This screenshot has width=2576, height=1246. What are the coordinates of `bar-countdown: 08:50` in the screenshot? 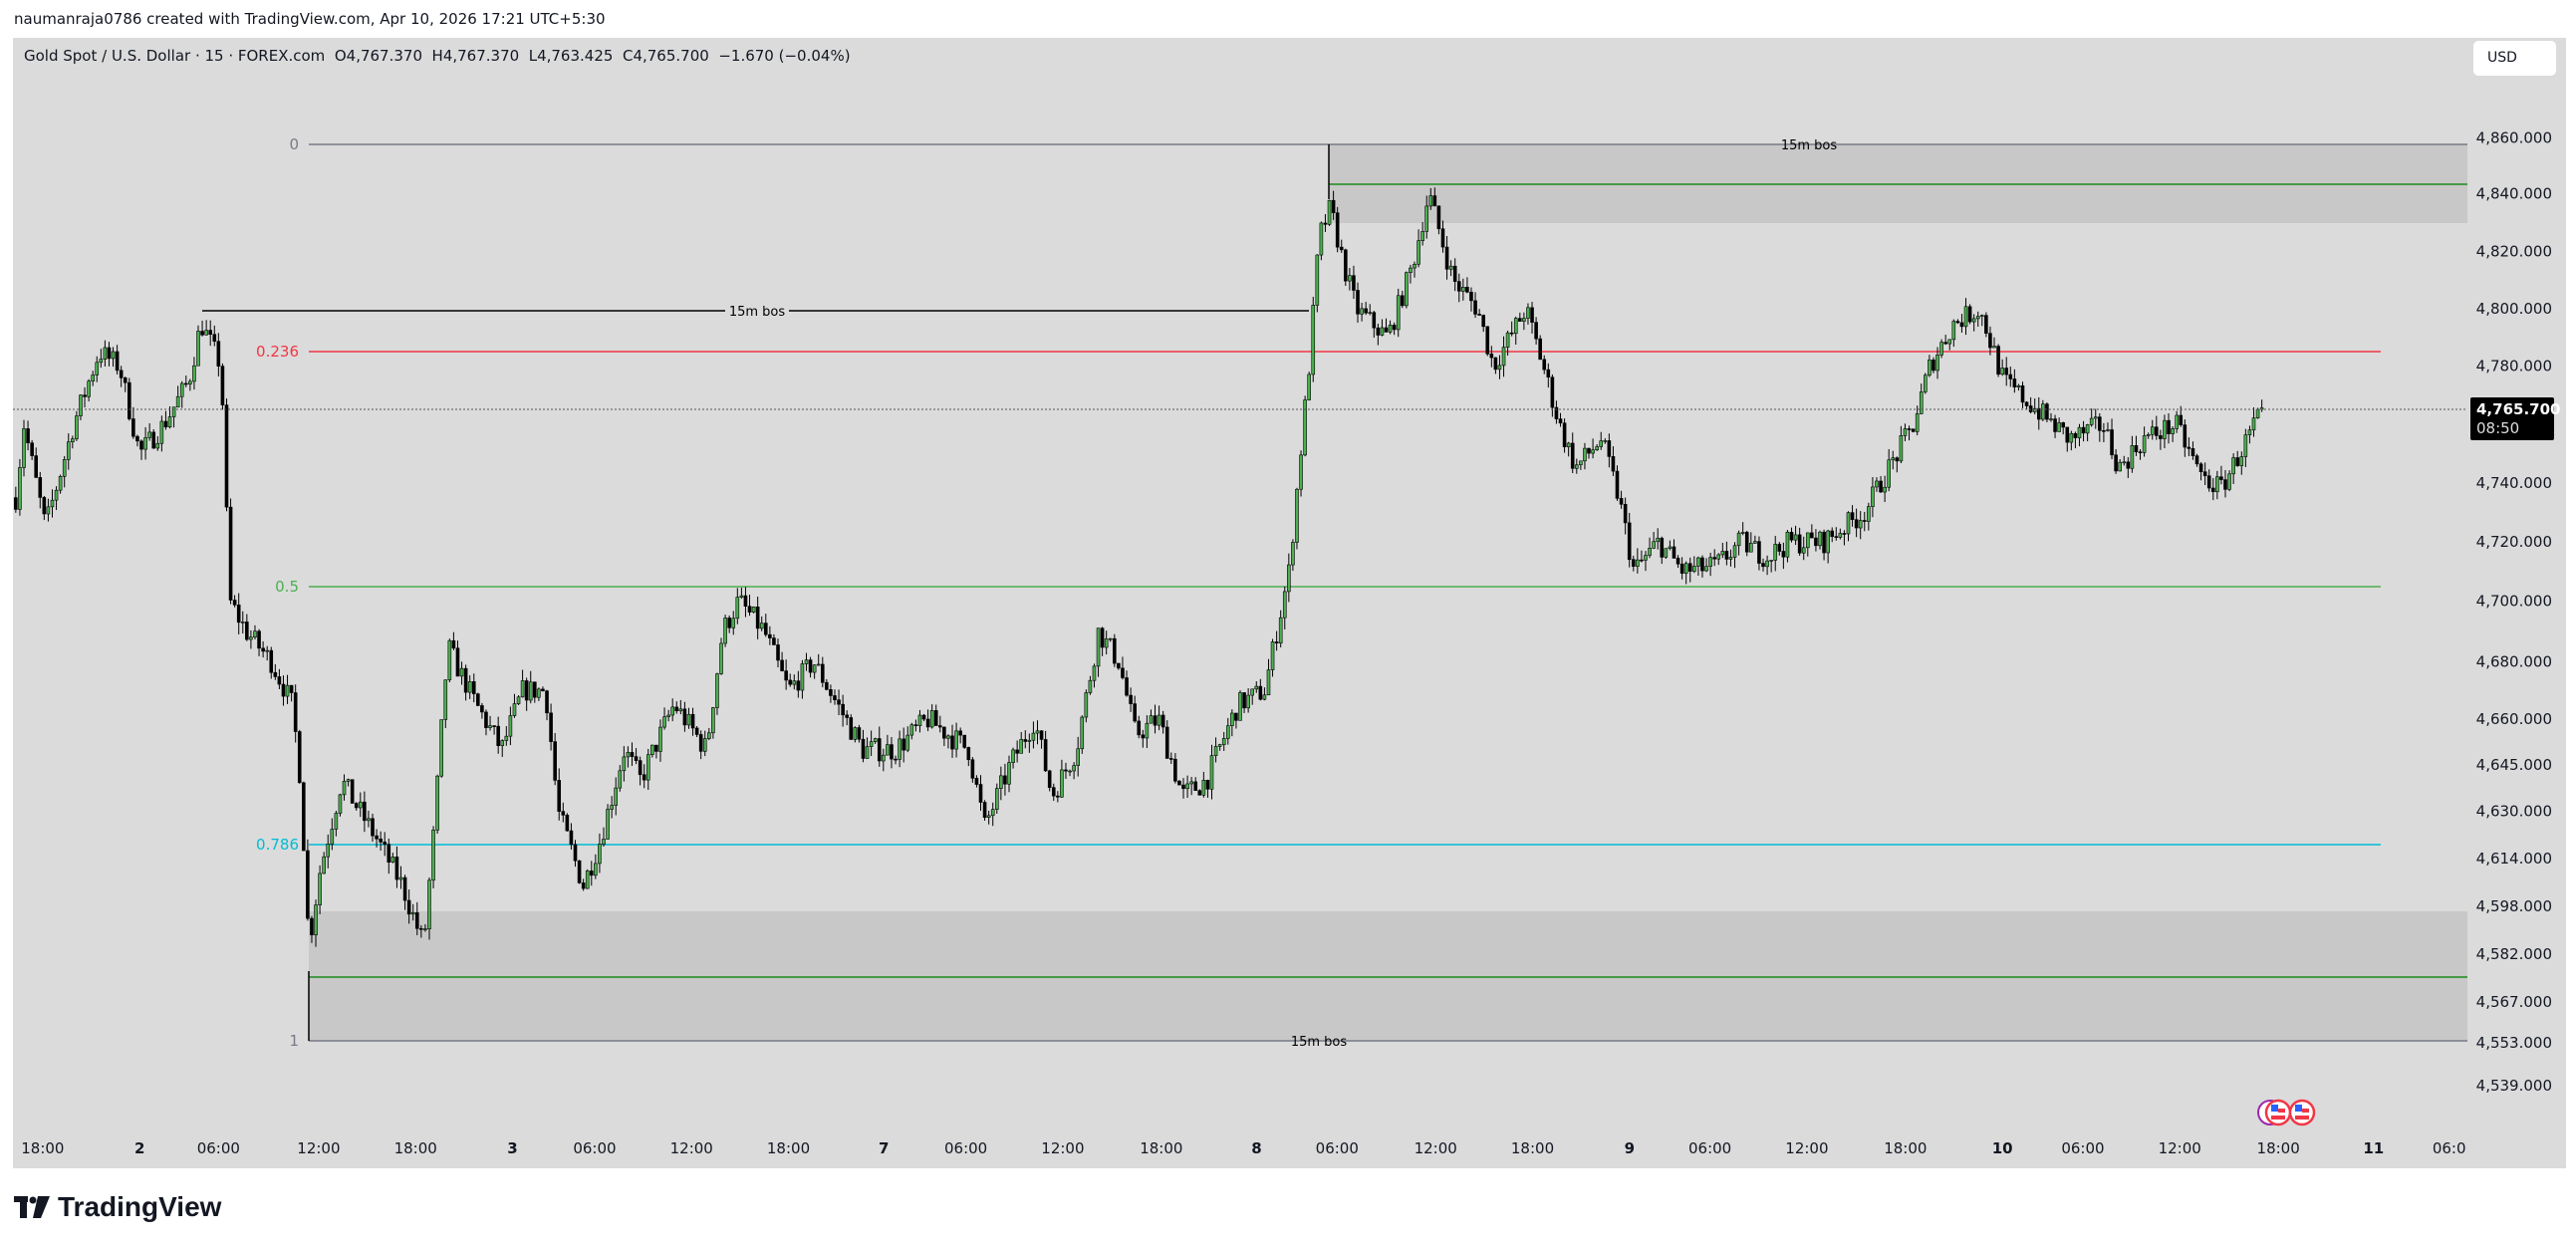 It's located at (2497, 428).